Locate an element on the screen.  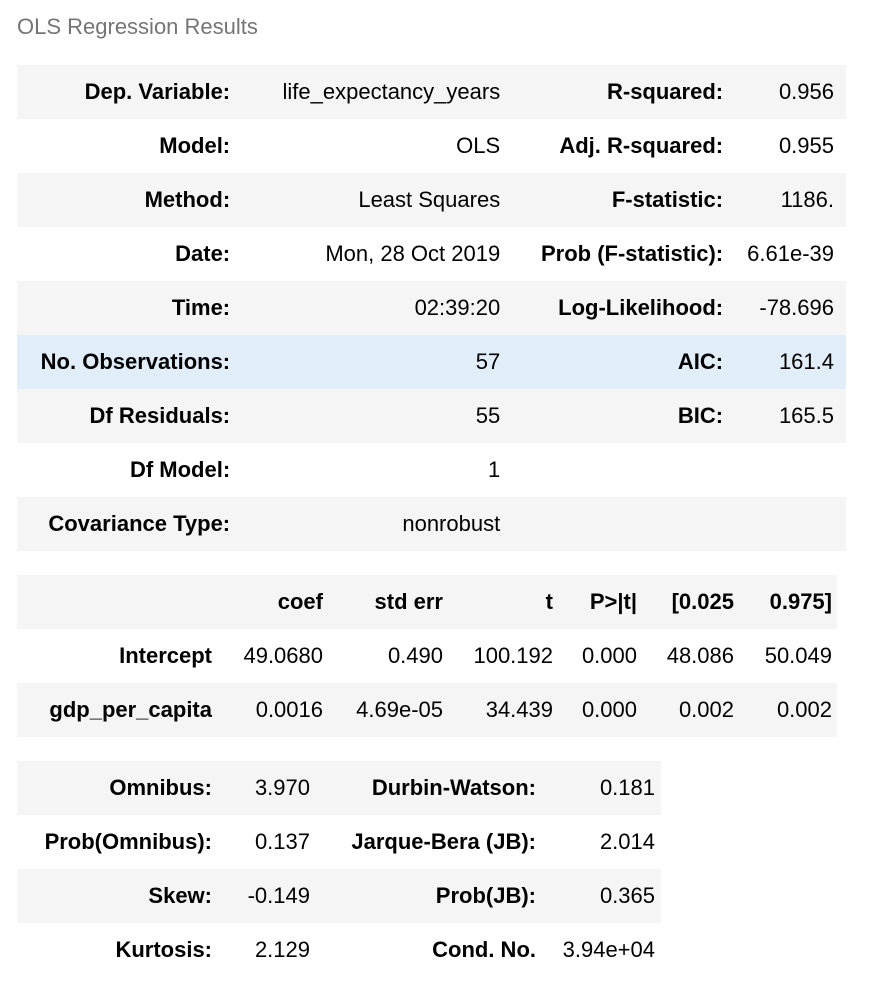
ci-lower-cell: 0.002 is located at coordinates (706, 709).